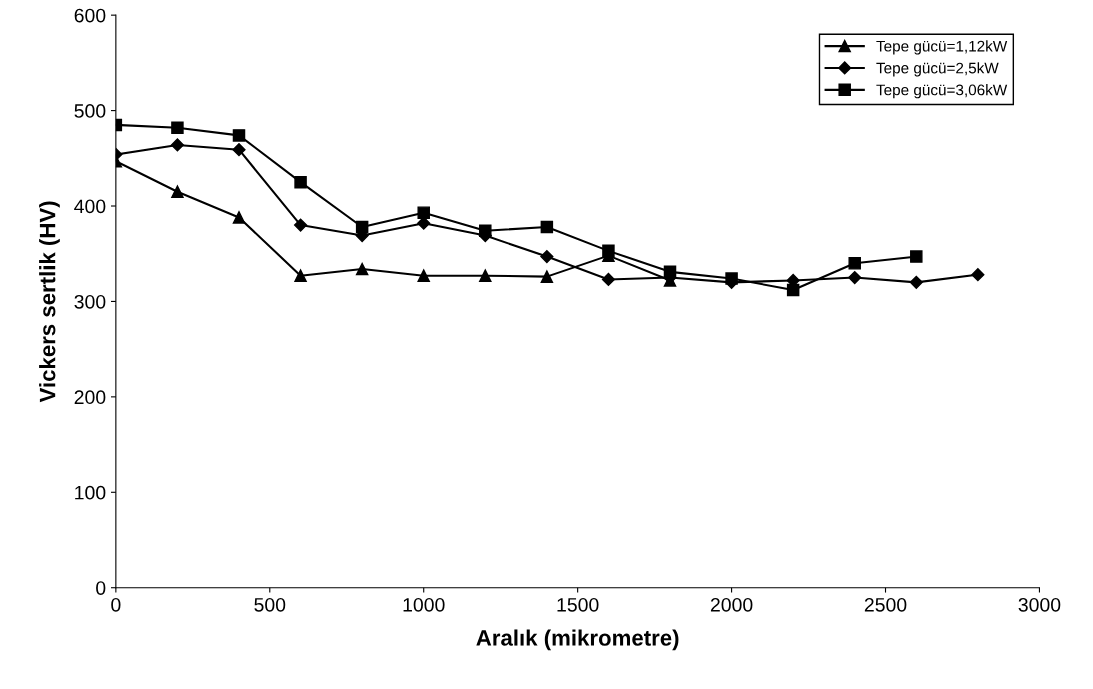 The height and width of the screenshot is (689, 1093). I want to click on y-axis-title: Vickers sertlik (HV), so click(49, 302).